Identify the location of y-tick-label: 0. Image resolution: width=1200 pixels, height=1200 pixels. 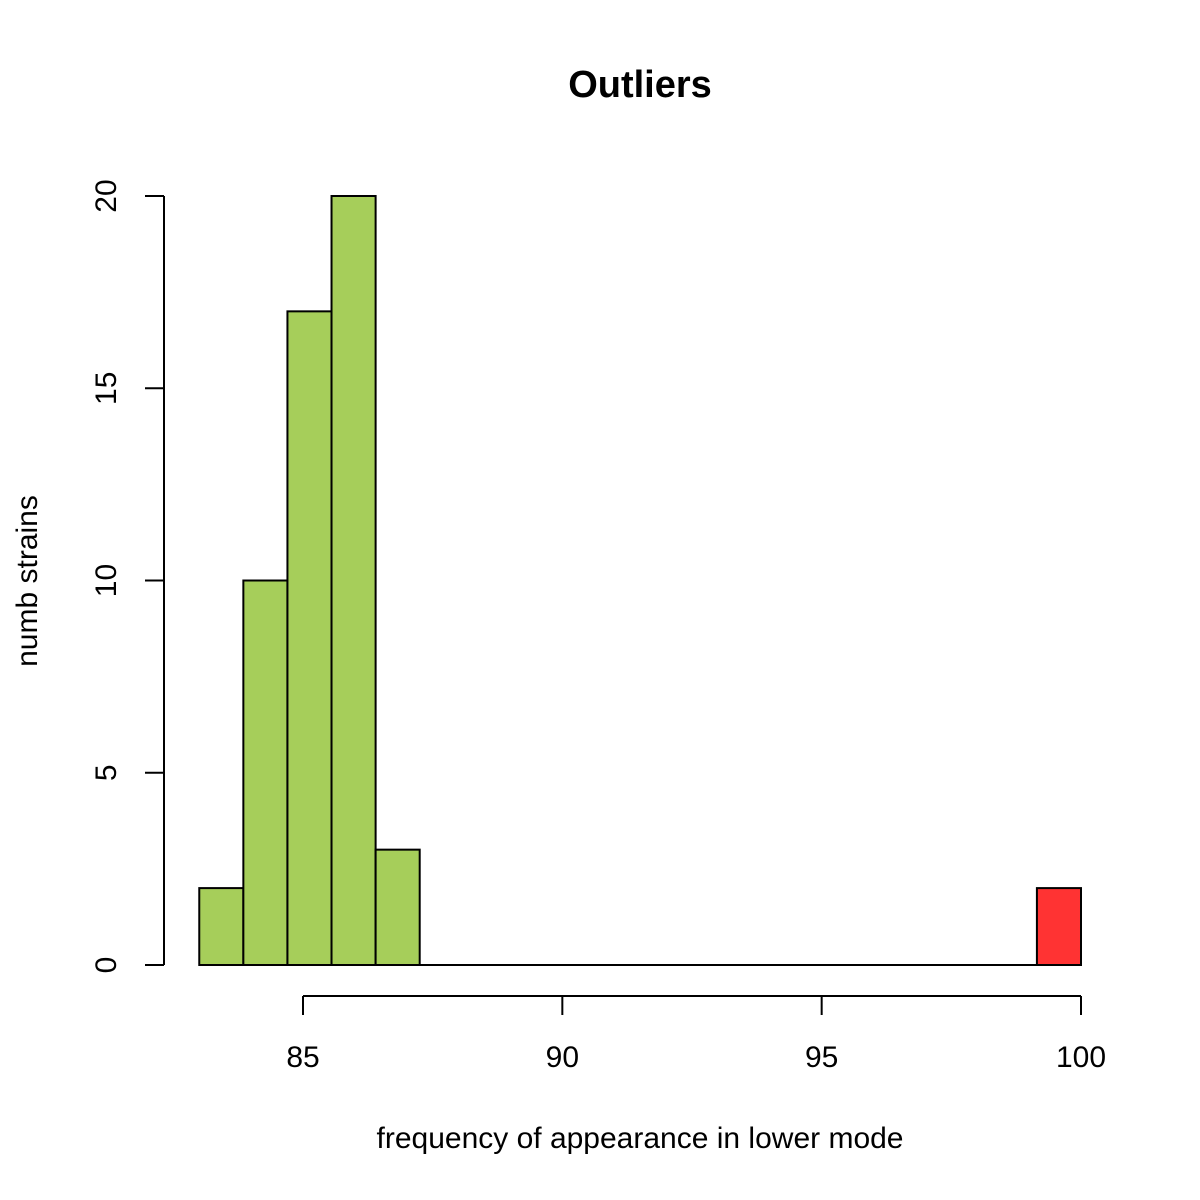
(106, 965).